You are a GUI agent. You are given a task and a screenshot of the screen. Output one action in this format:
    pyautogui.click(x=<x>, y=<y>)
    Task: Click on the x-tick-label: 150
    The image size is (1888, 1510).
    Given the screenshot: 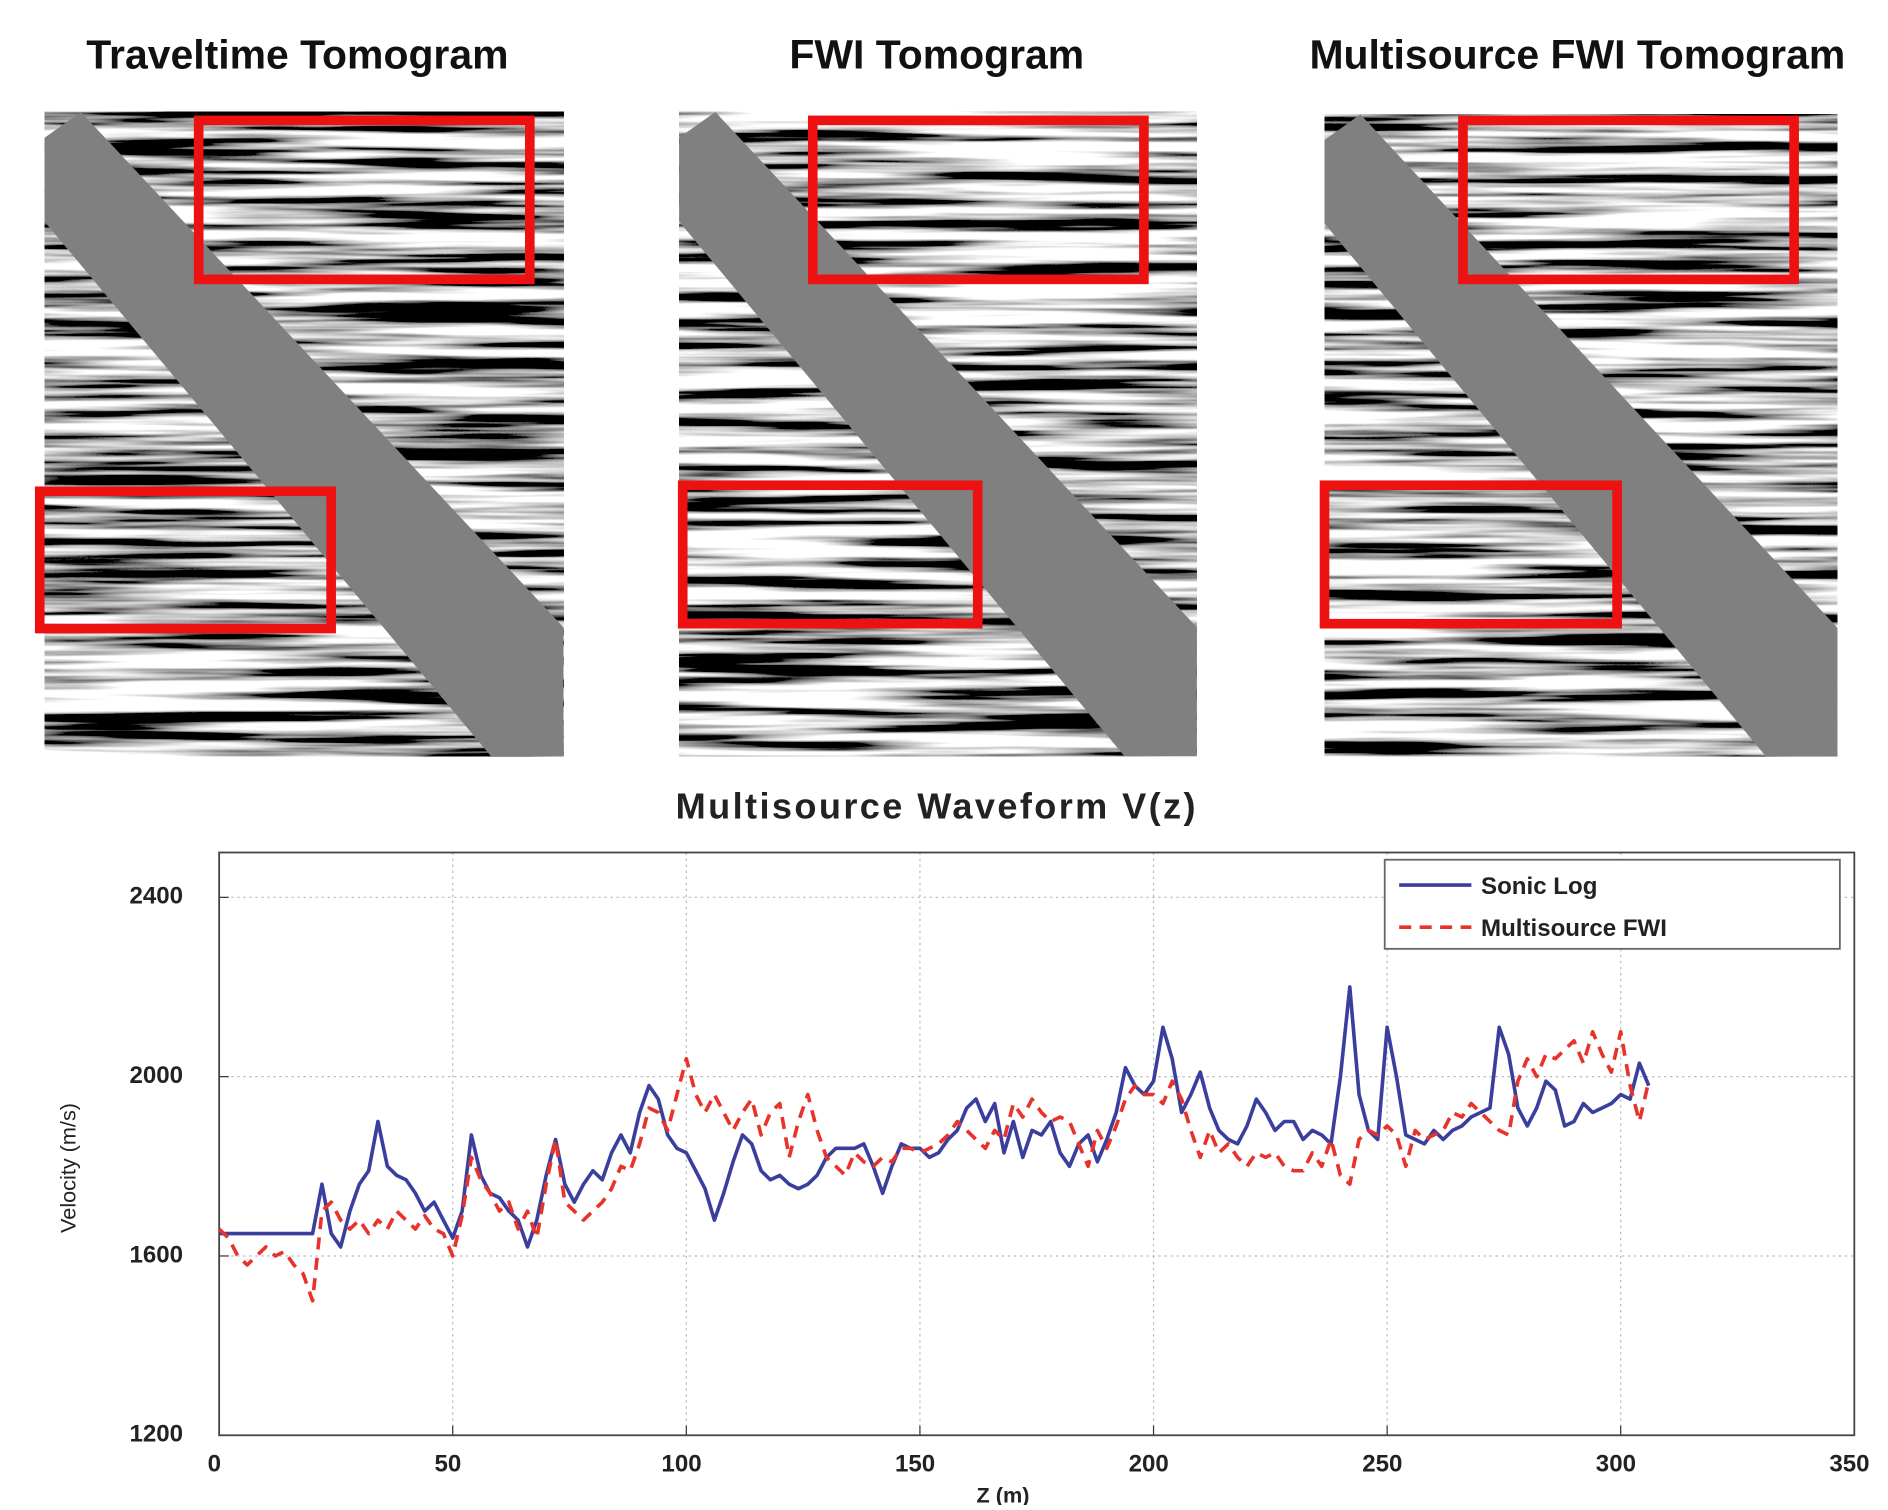 What is the action you would take?
    pyautogui.click(x=915, y=1464)
    